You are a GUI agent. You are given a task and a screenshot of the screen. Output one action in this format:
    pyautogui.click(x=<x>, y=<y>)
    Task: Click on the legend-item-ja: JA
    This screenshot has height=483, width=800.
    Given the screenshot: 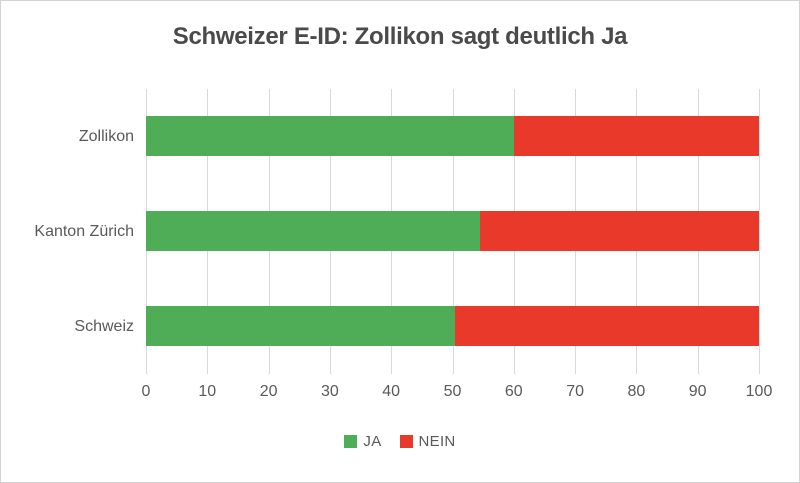 What is the action you would take?
    pyautogui.click(x=362, y=441)
    